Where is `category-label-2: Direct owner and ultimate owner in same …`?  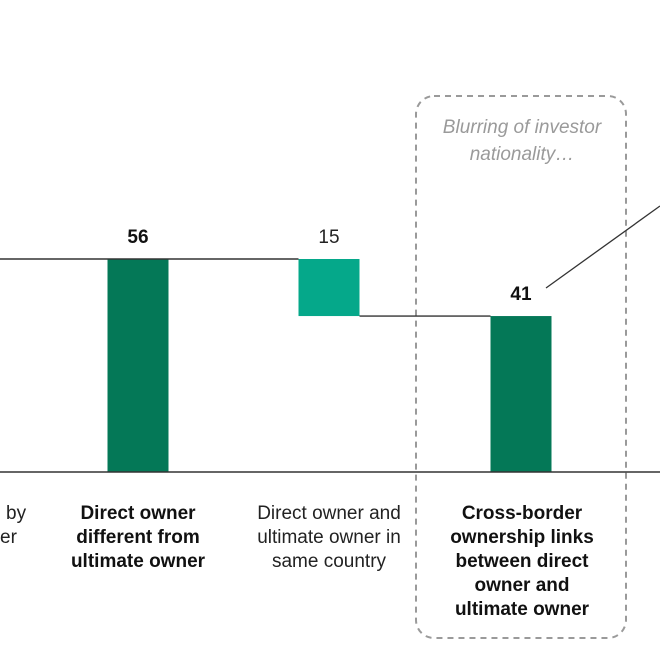 category-label-2: Direct owner and ultimate owner in same … is located at coordinates (329, 537).